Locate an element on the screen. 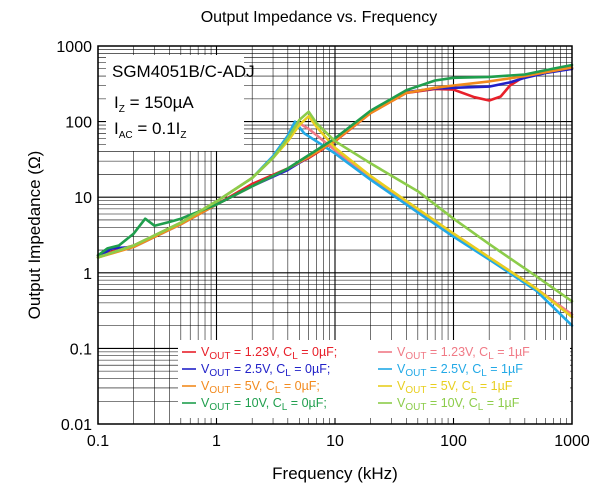 This screenshot has height=493, width=606. annotation-background is located at coordinates (175, 103).